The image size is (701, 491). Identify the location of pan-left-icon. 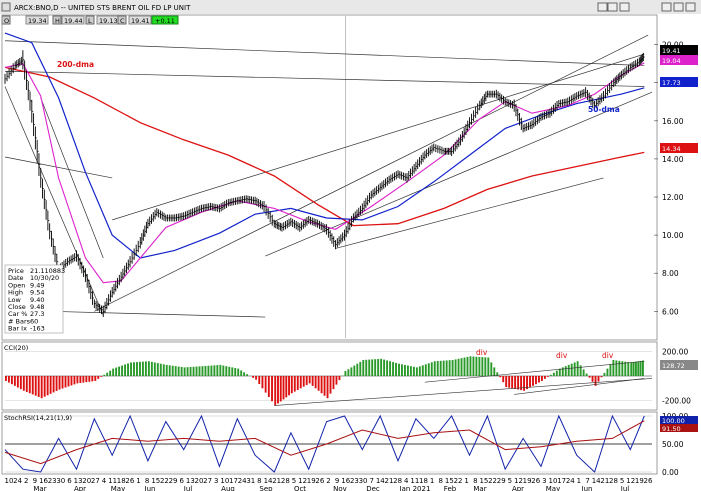
(602, 7).